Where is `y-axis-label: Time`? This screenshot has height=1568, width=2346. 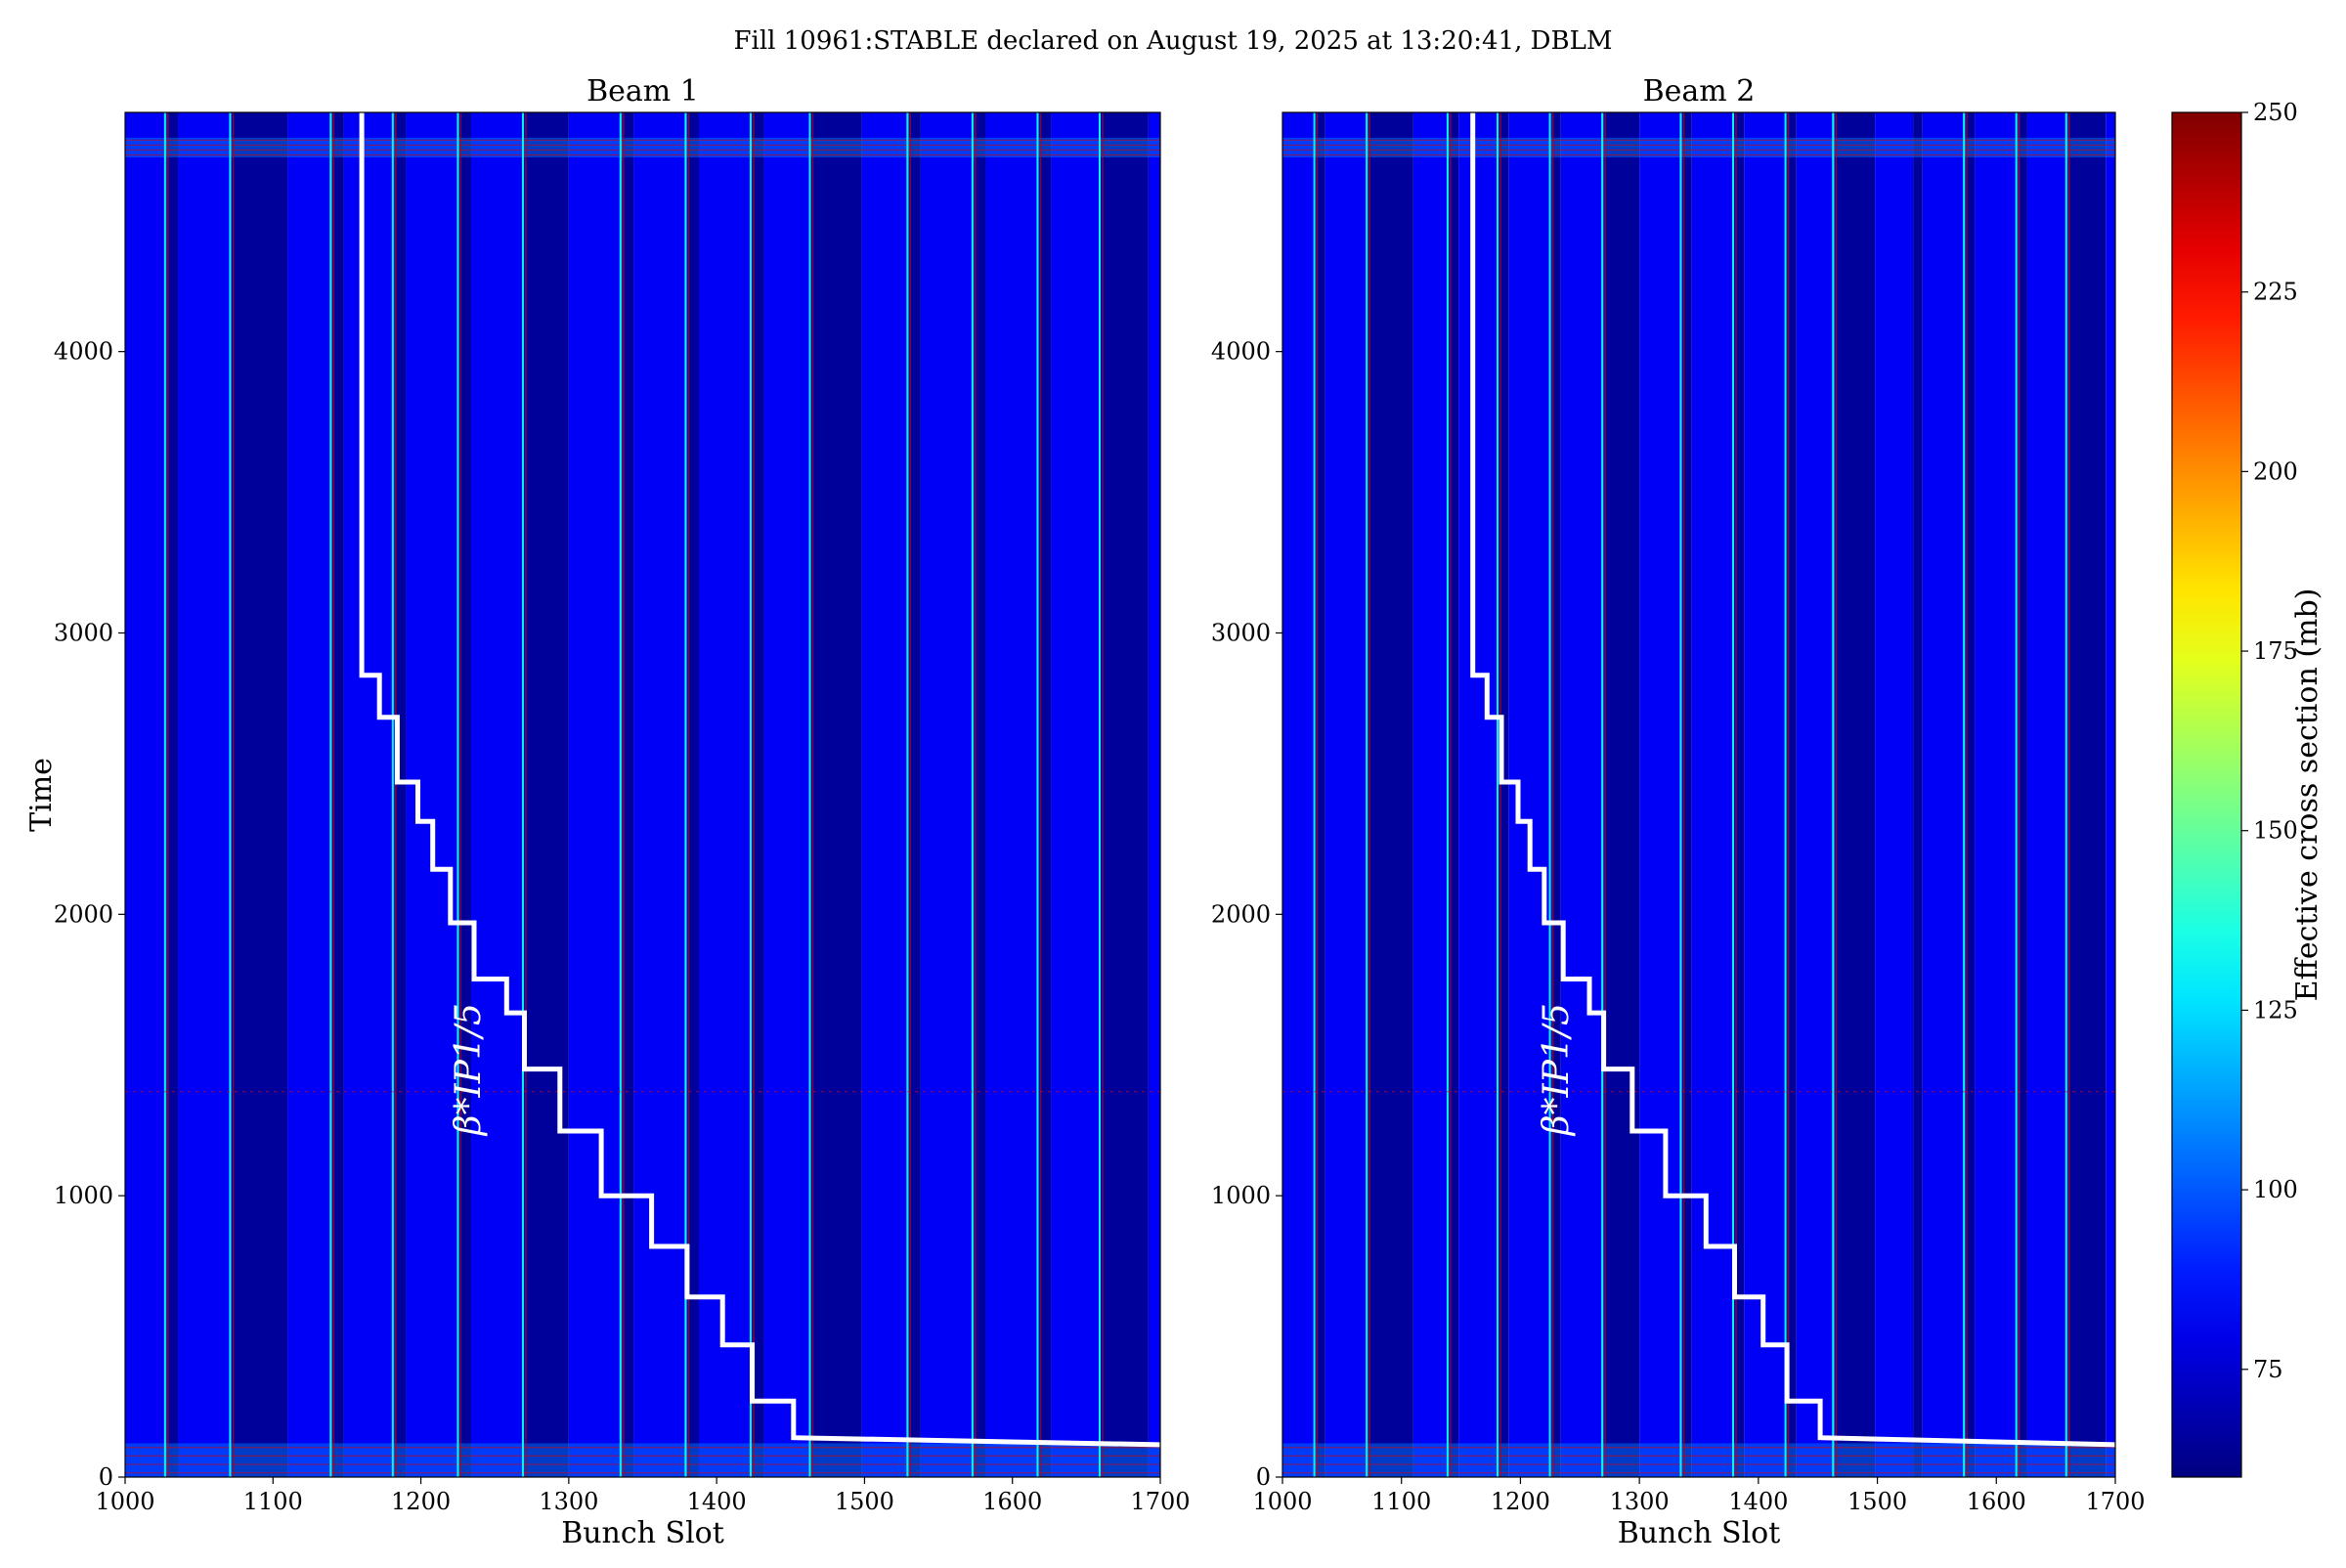 y-axis-label: Time is located at coordinates (41, 795).